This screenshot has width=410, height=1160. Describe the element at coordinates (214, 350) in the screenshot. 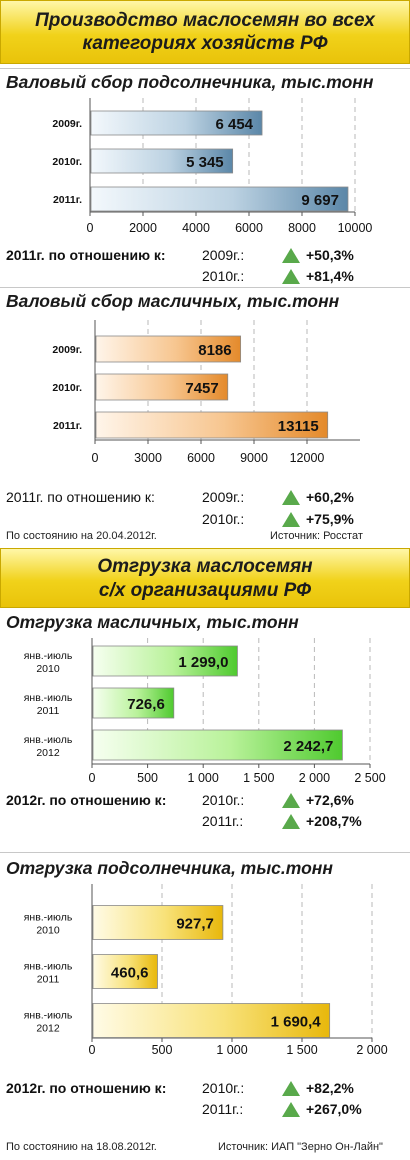

I see `data-label: 8186` at that location.